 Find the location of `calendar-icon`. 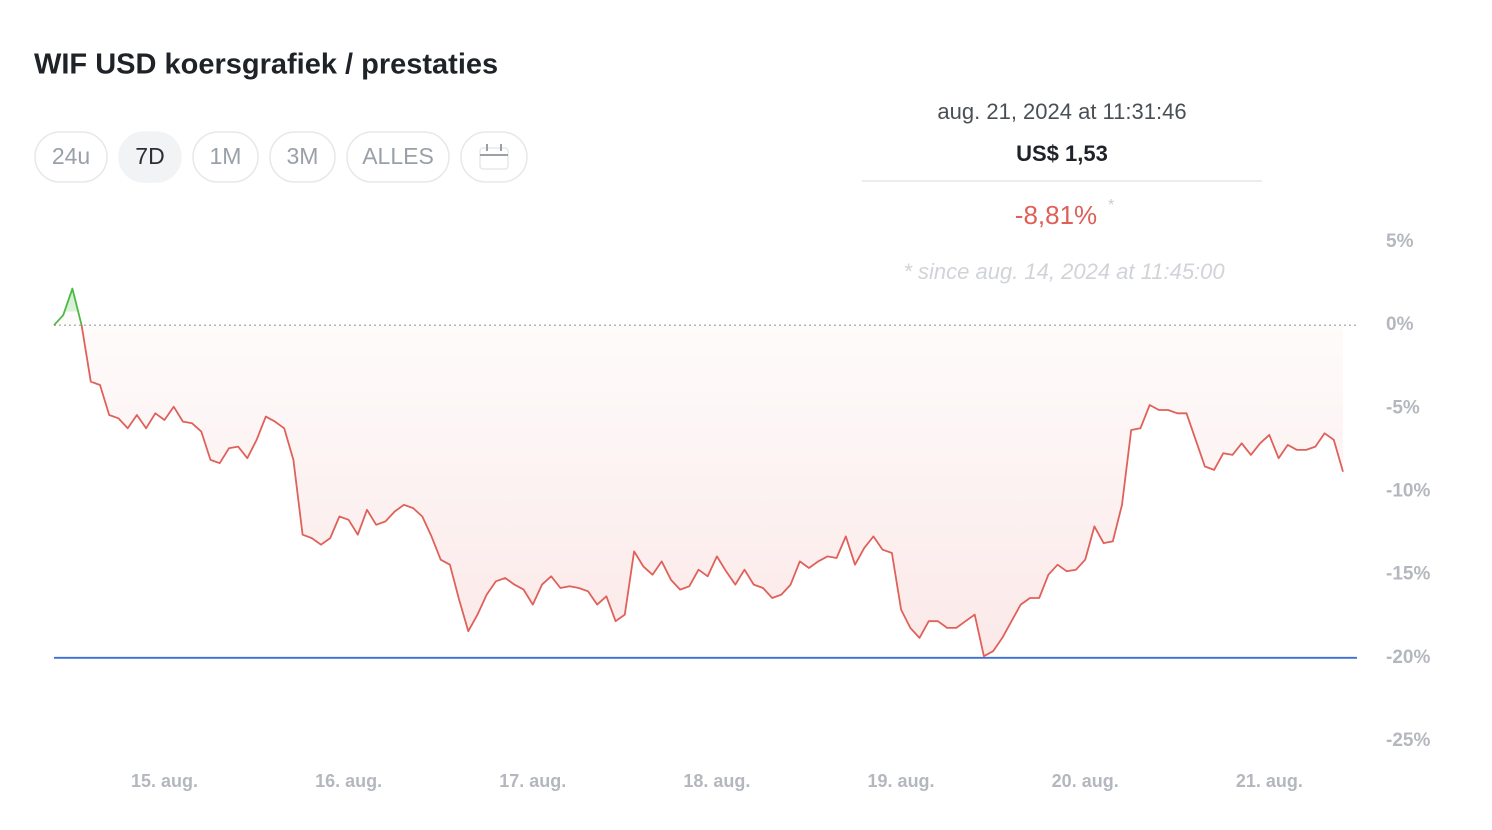

calendar-icon is located at coordinates (494, 157).